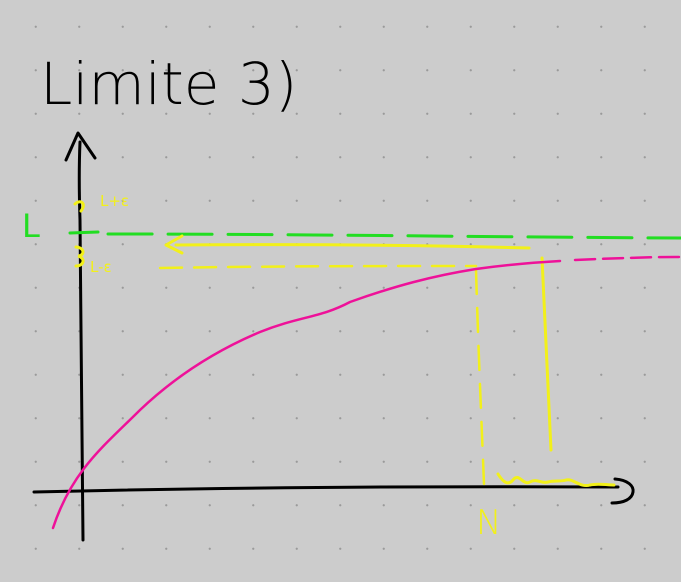 The image size is (681, 582). What do you see at coordinates (627, 258) in the screenshot?
I see `curve-dashed-tail` at bounding box center [627, 258].